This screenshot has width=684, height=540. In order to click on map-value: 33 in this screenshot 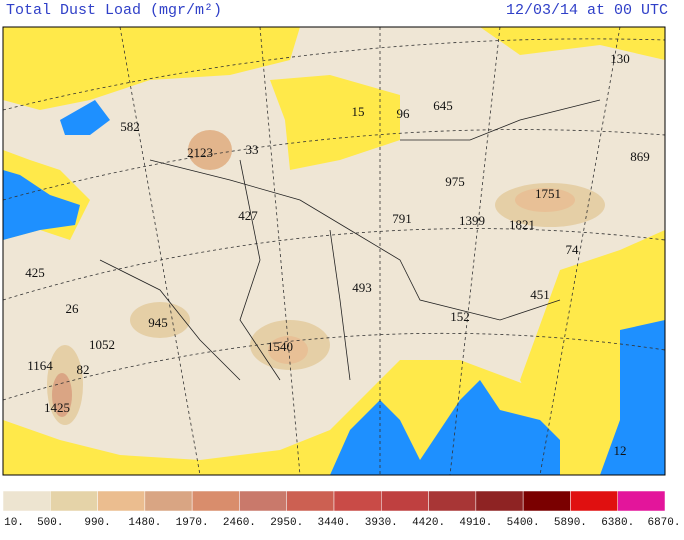, I will do `click(252, 149)`.